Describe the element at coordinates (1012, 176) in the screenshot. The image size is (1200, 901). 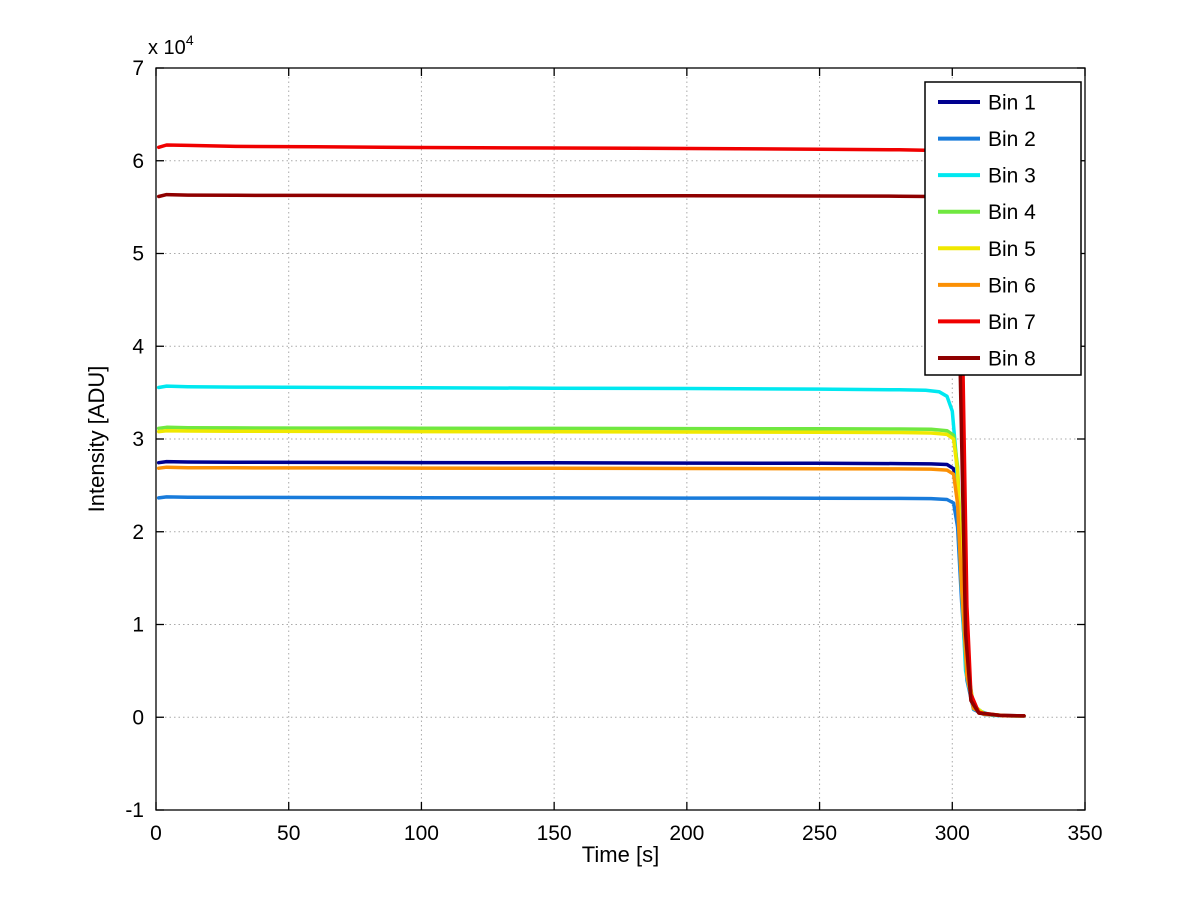
I see `legend-label: Bin 3` at that location.